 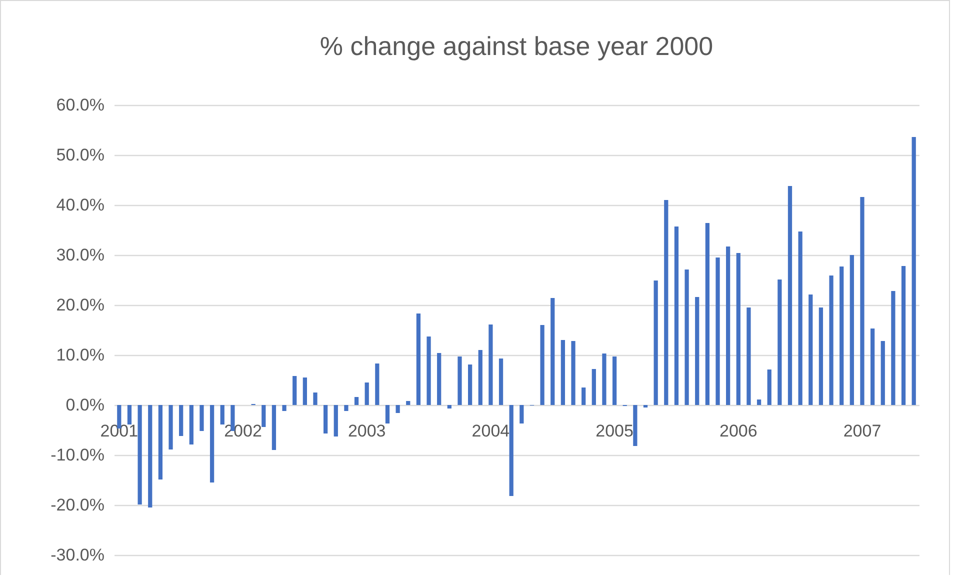 What do you see at coordinates (862, 431) in the screenshot?
I see `x-tick-label: 2007` at bounding box center [862, 431].